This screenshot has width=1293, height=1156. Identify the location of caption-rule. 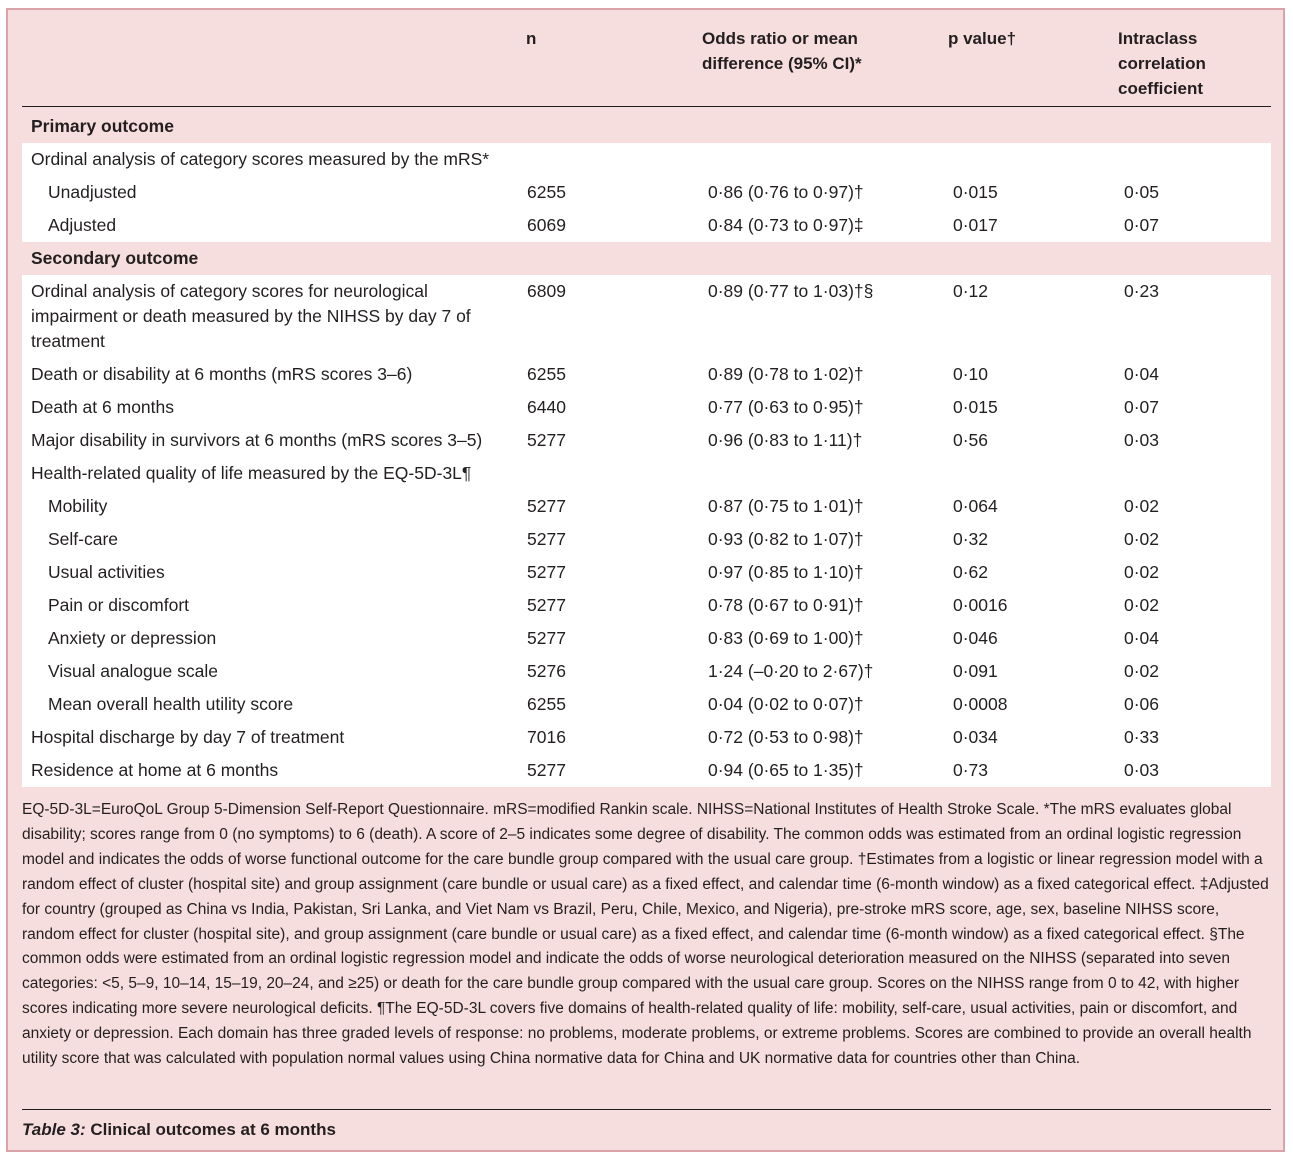
(646, 1109).